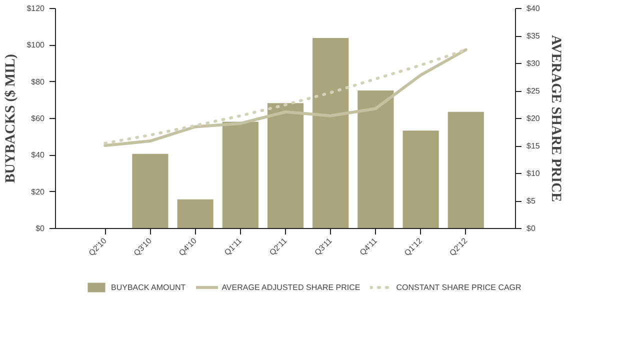 The height and width of the screenshot is (350, 620). Describe the element at coordinates (38, 191) in the screenshot. I see `y-tick-label: $20` at that location.